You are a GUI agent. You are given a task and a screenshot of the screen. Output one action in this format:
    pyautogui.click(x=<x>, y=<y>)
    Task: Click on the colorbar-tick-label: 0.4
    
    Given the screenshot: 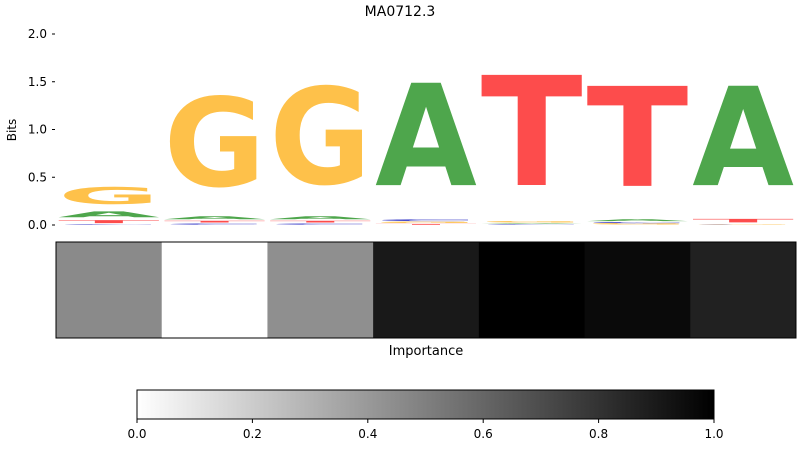 What is the action you would take?
    pyautogui.click(x=367, y=434)
    